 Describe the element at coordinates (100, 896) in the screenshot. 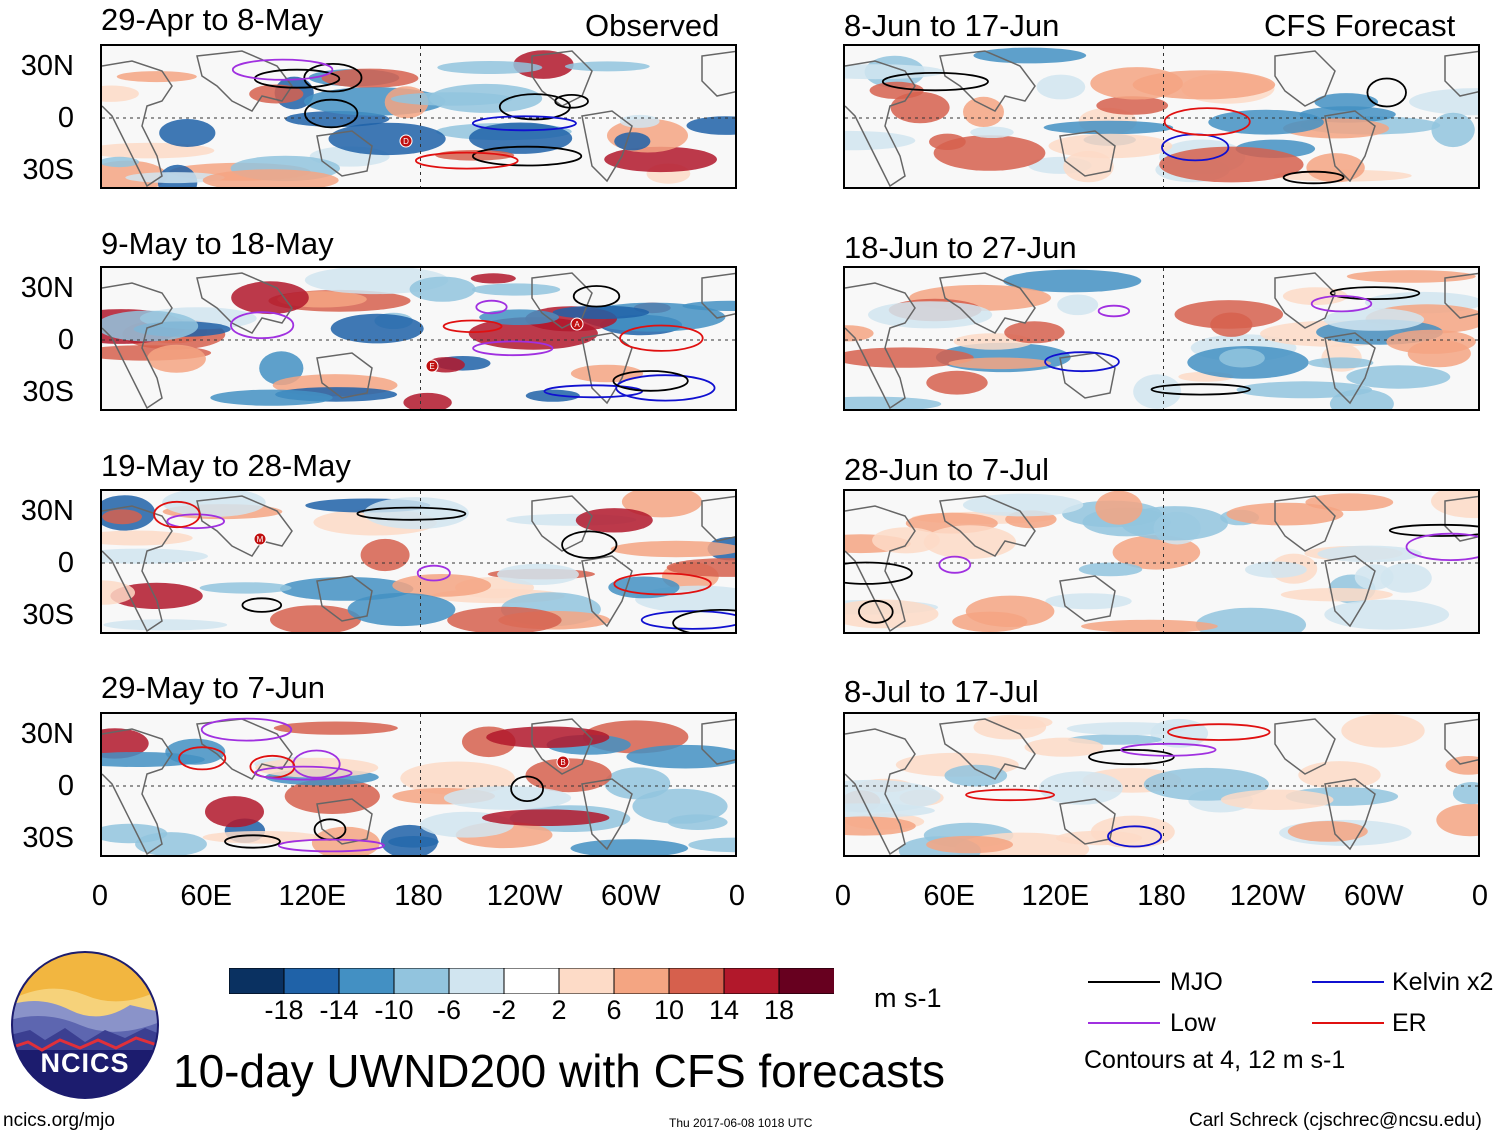

I see `x-tick-label: 0` at that location.